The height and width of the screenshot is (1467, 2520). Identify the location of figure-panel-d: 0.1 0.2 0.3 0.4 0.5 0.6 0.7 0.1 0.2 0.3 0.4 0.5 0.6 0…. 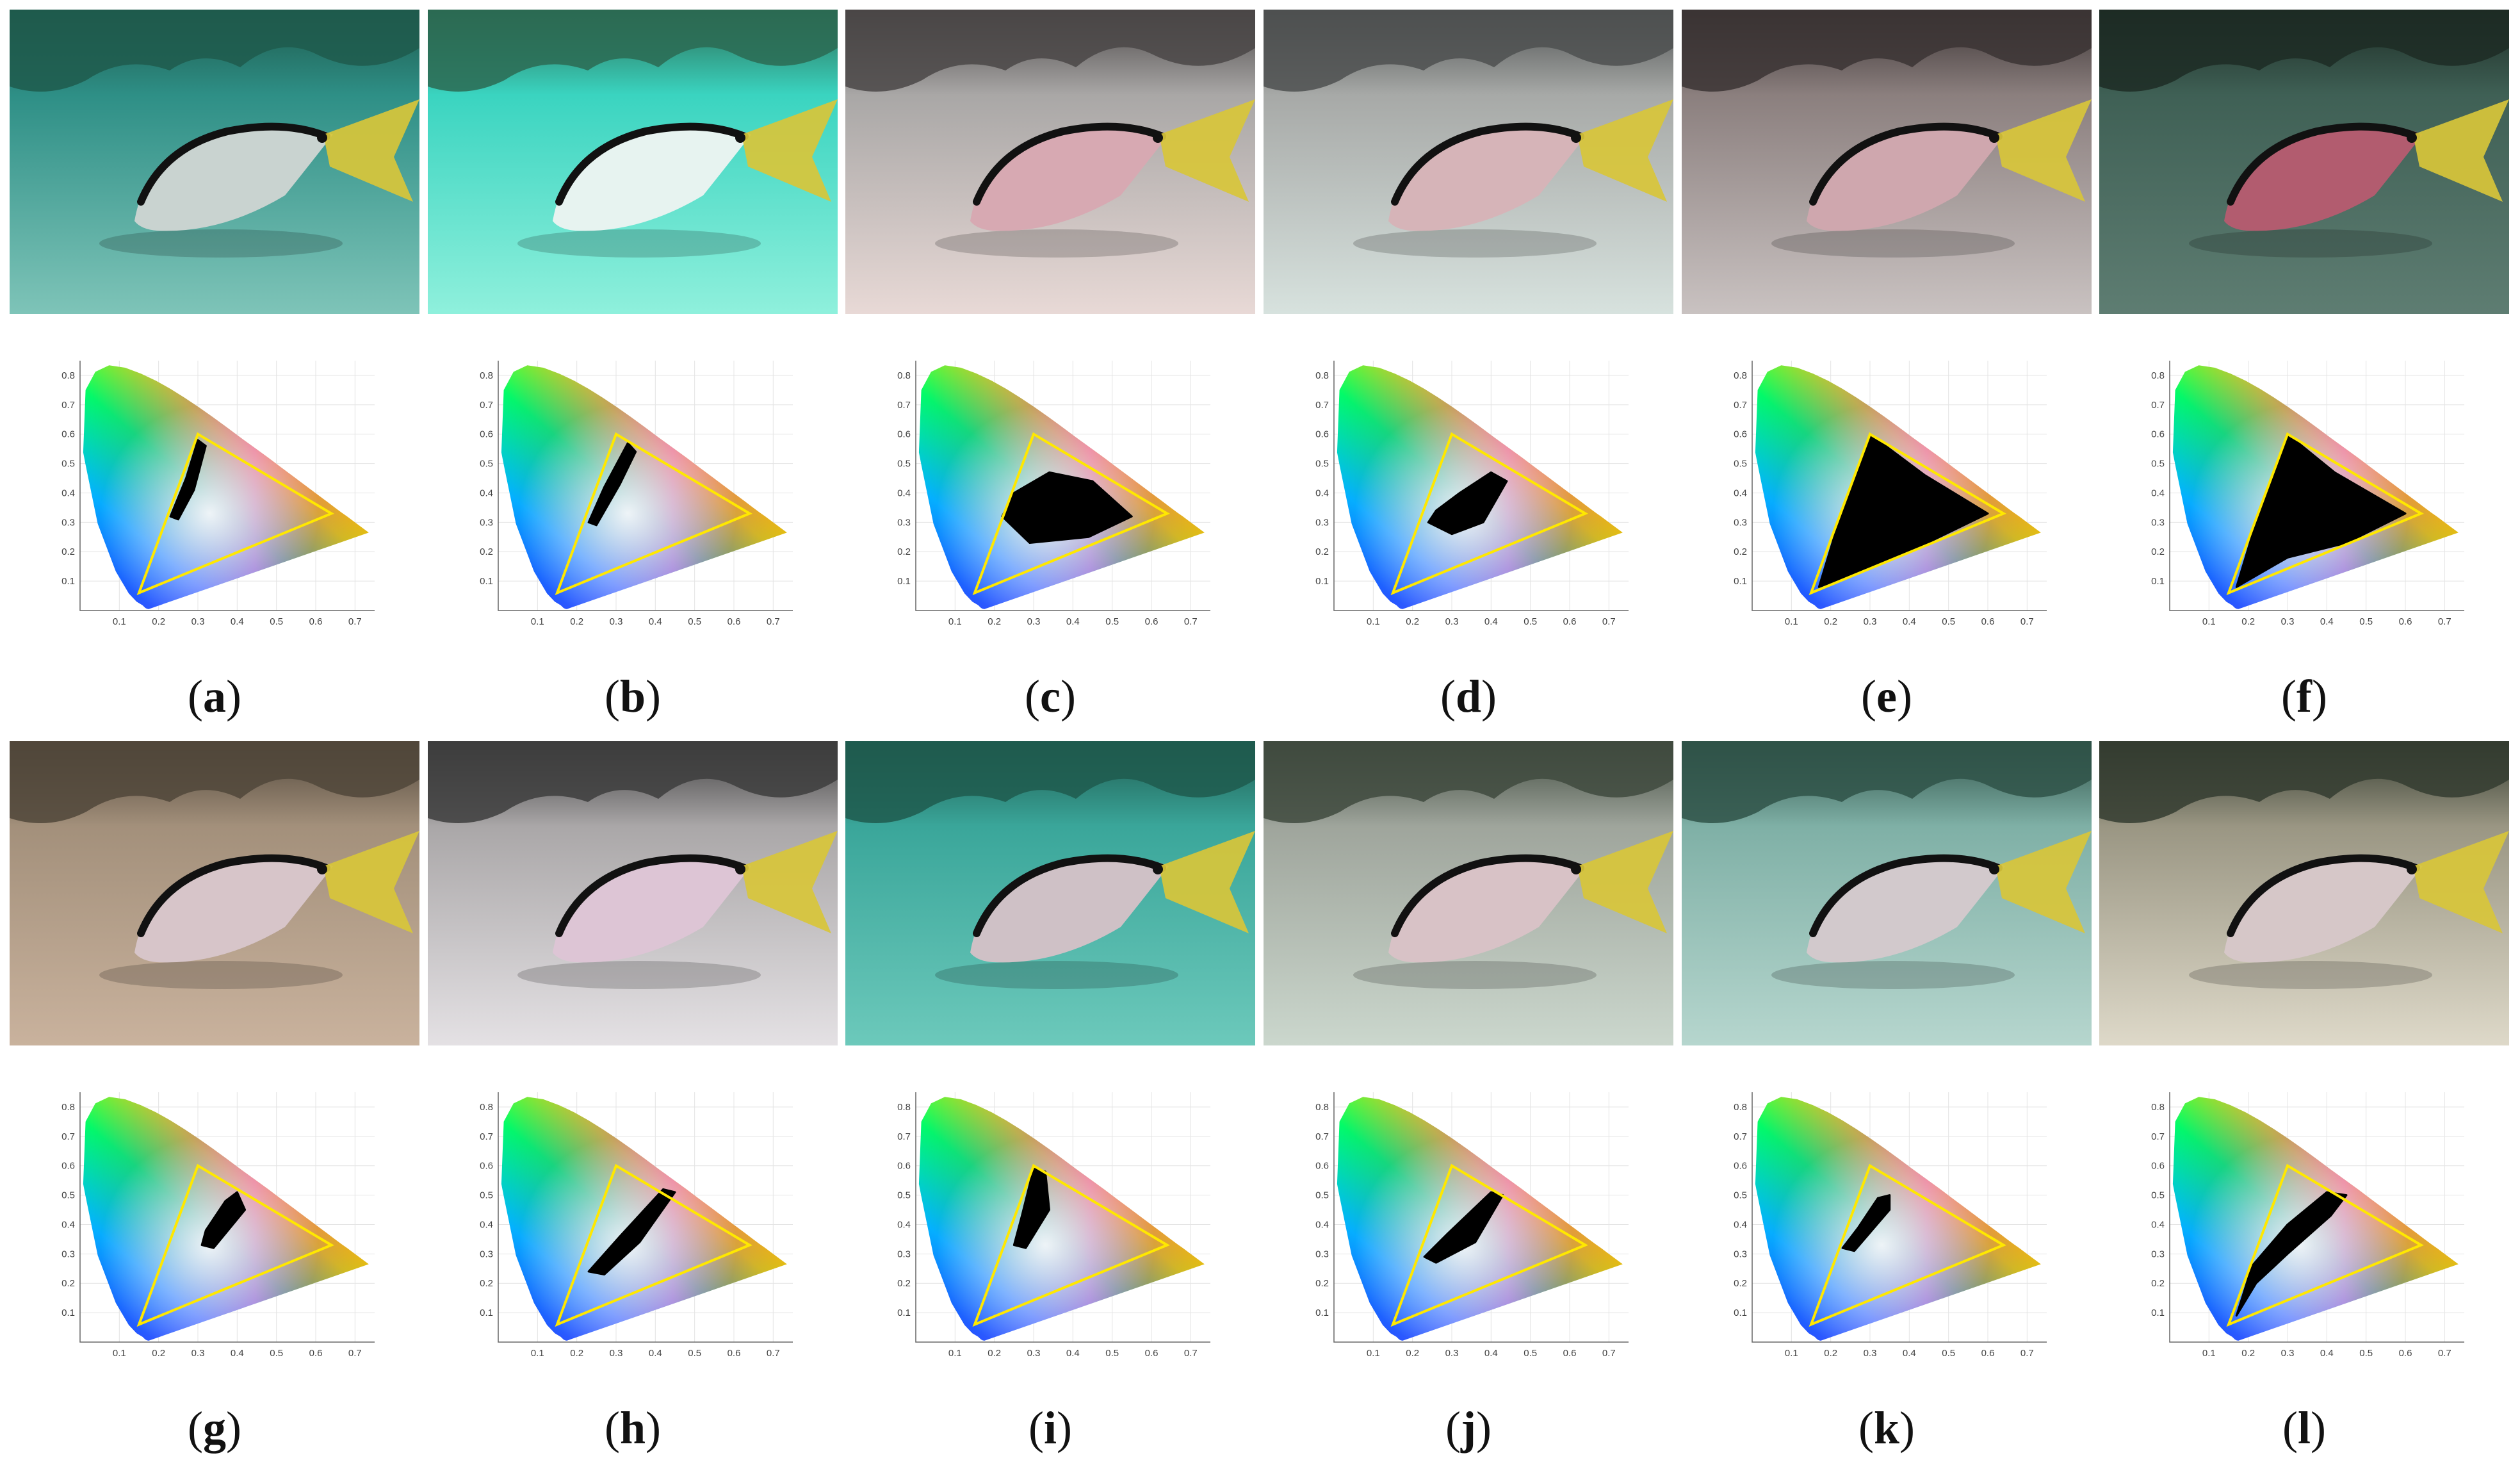
(1468, 368).